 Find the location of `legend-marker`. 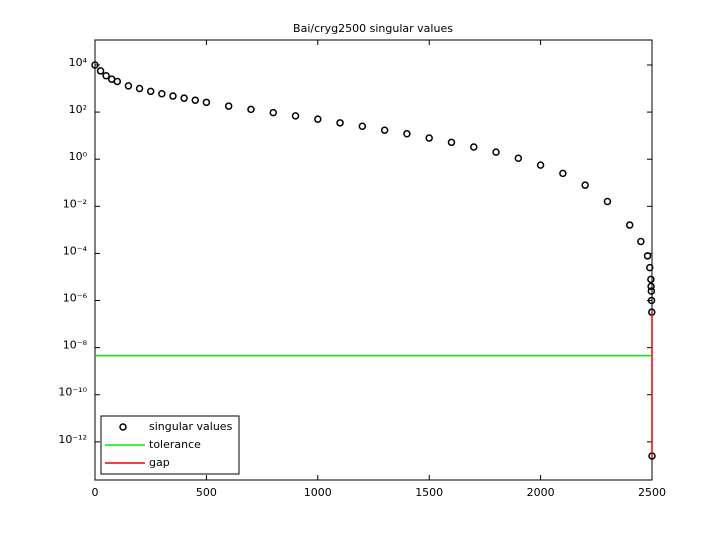

legend-marker is located at coordinates (123, 427).